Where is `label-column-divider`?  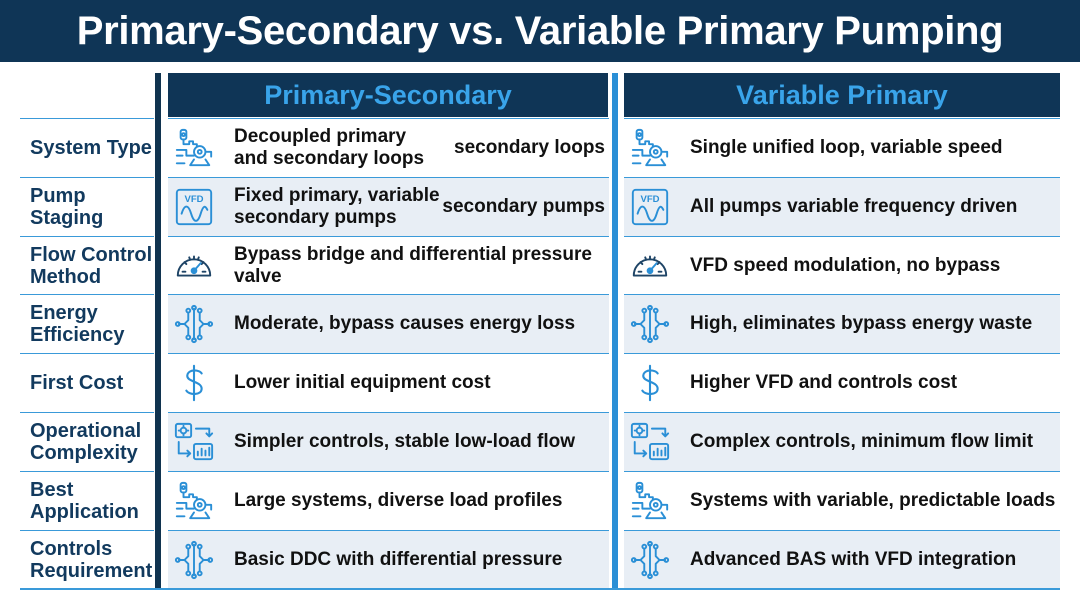
label-column-divider is located at coordinates (158, 331).